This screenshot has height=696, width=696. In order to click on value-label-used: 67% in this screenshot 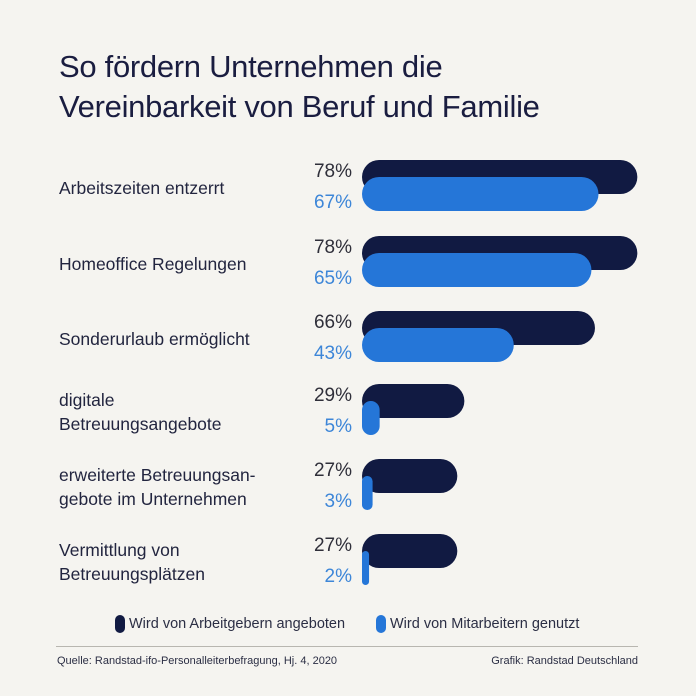, I will do `click(332, 202)`.